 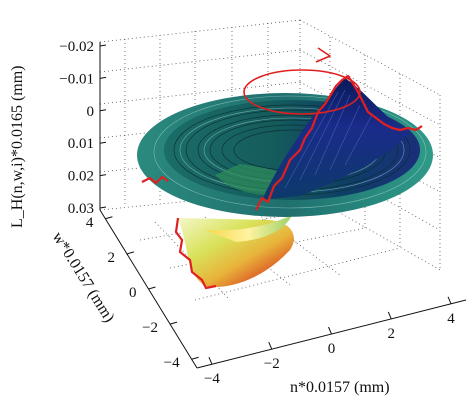 I want to click on x-axis-ticks: −4 −2 0 2 4, so click(x=329, y=342).